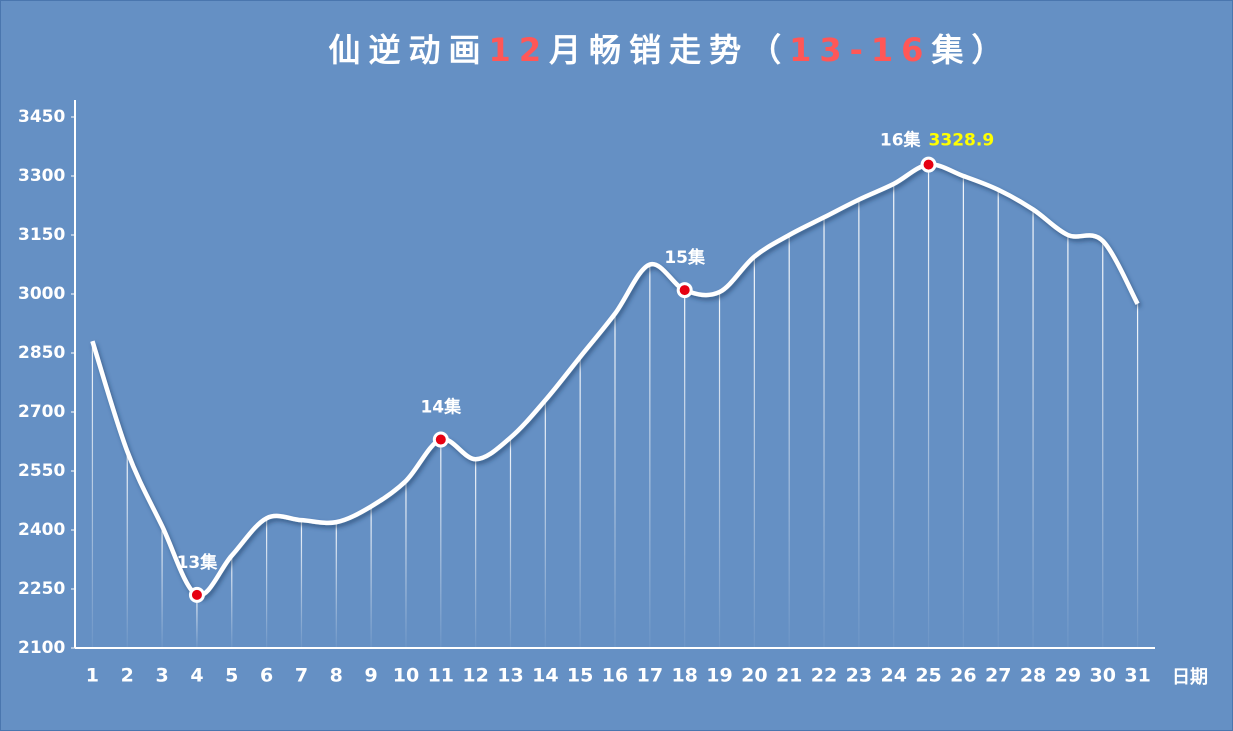 The image size is (1233, 731). What do you see at coordinates (1103, 676) in the screenshot?
I see `x-tick-label: 30` at bounding box center [1103, 676].